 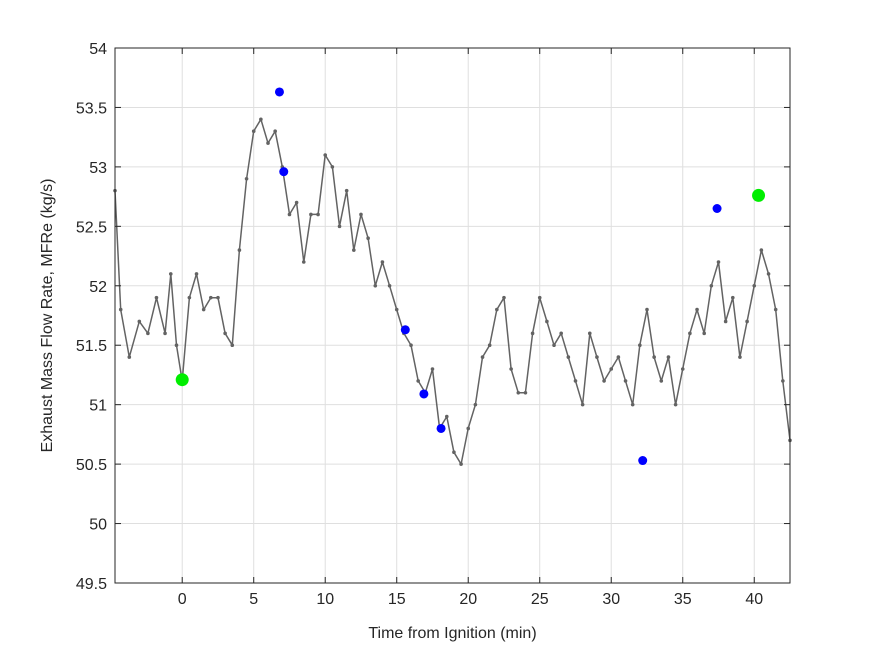 I want to click on y-axis-label: Exhaust Mass Flow Rate, MFRe (kg/s), so click(x=47, y=316).